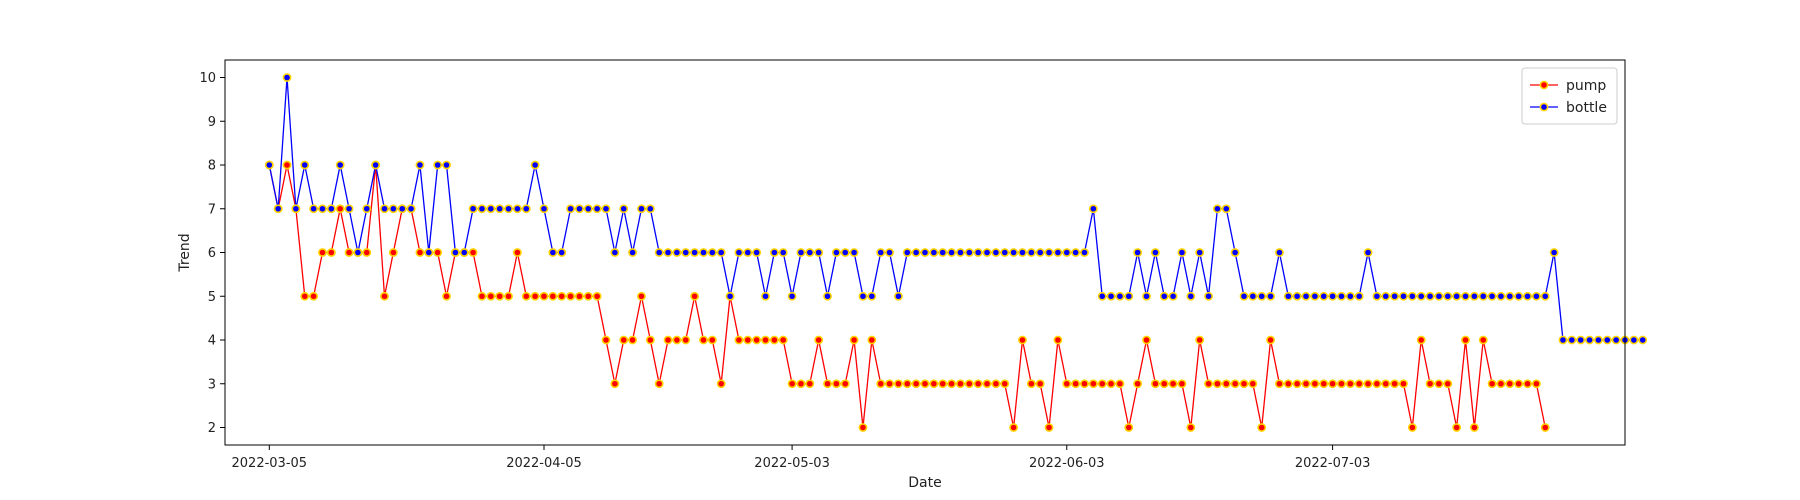  What do you see at coordinates (1569, 96) in the screenshot?
I see `legend: pump bottle` at bounding box center [1569, 96].